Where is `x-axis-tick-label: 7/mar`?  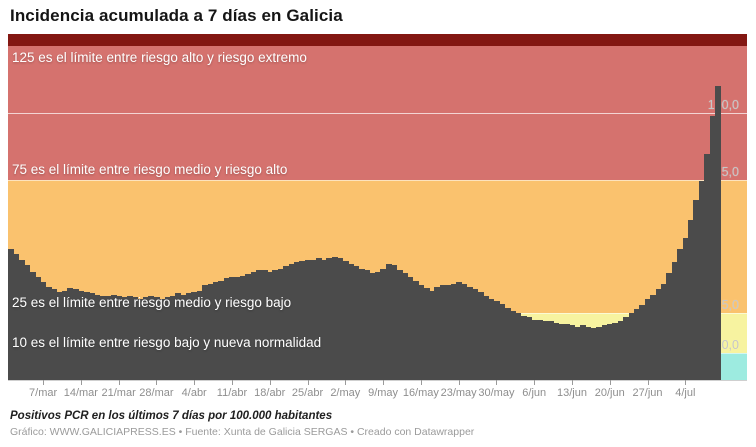 x-axis-tick-label: 7/mar is located at coordinates (43, 393).